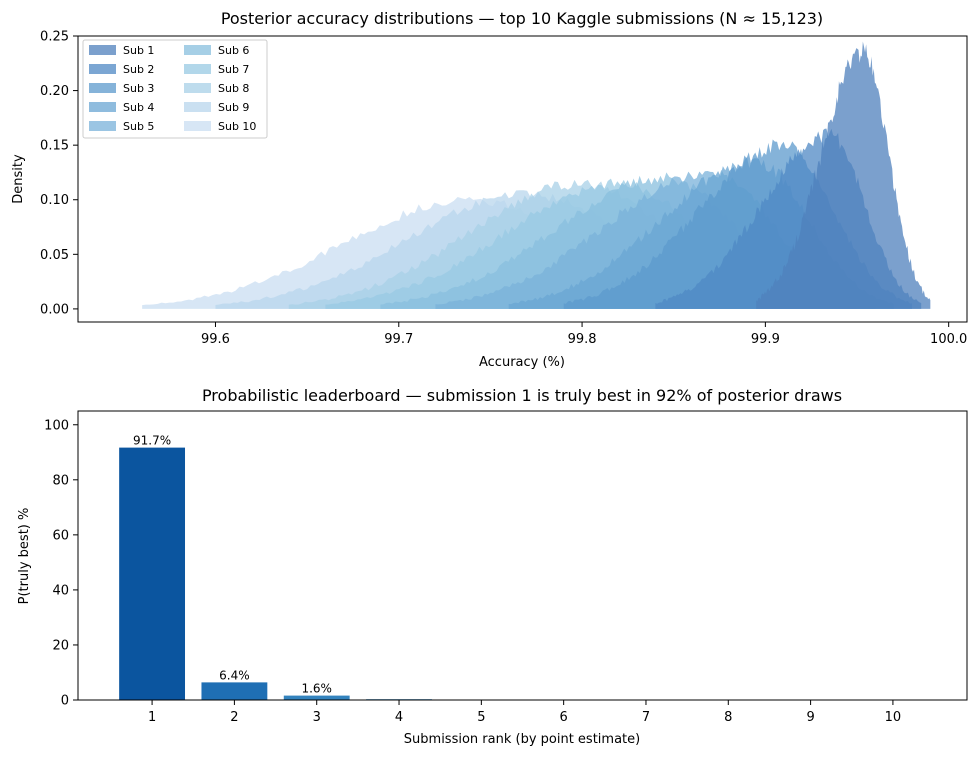 The width and height of the screenshot is (978, 758). What do you see at coordinates (524, 712) in the screenshot?
I see `leaderboard-x-axis: 1 2 3 4 5 6 7 8 9 10` at bounding box center [524, 712].